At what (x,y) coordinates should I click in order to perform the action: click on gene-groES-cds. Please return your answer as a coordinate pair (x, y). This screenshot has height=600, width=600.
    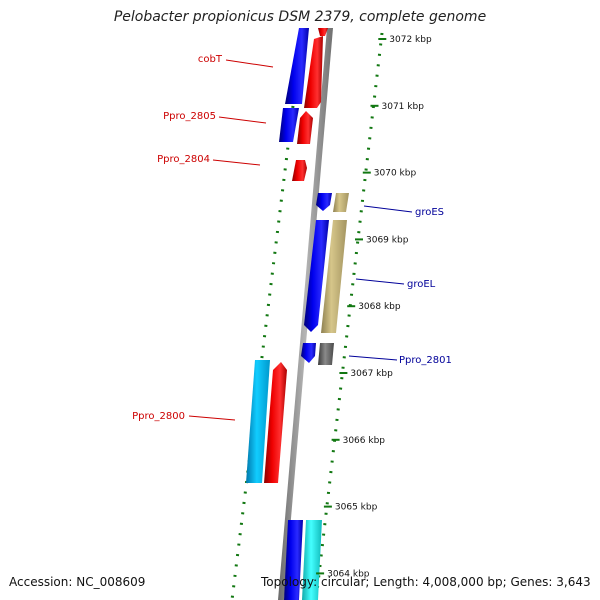
    Looking at the image, I should click on (341, 202).